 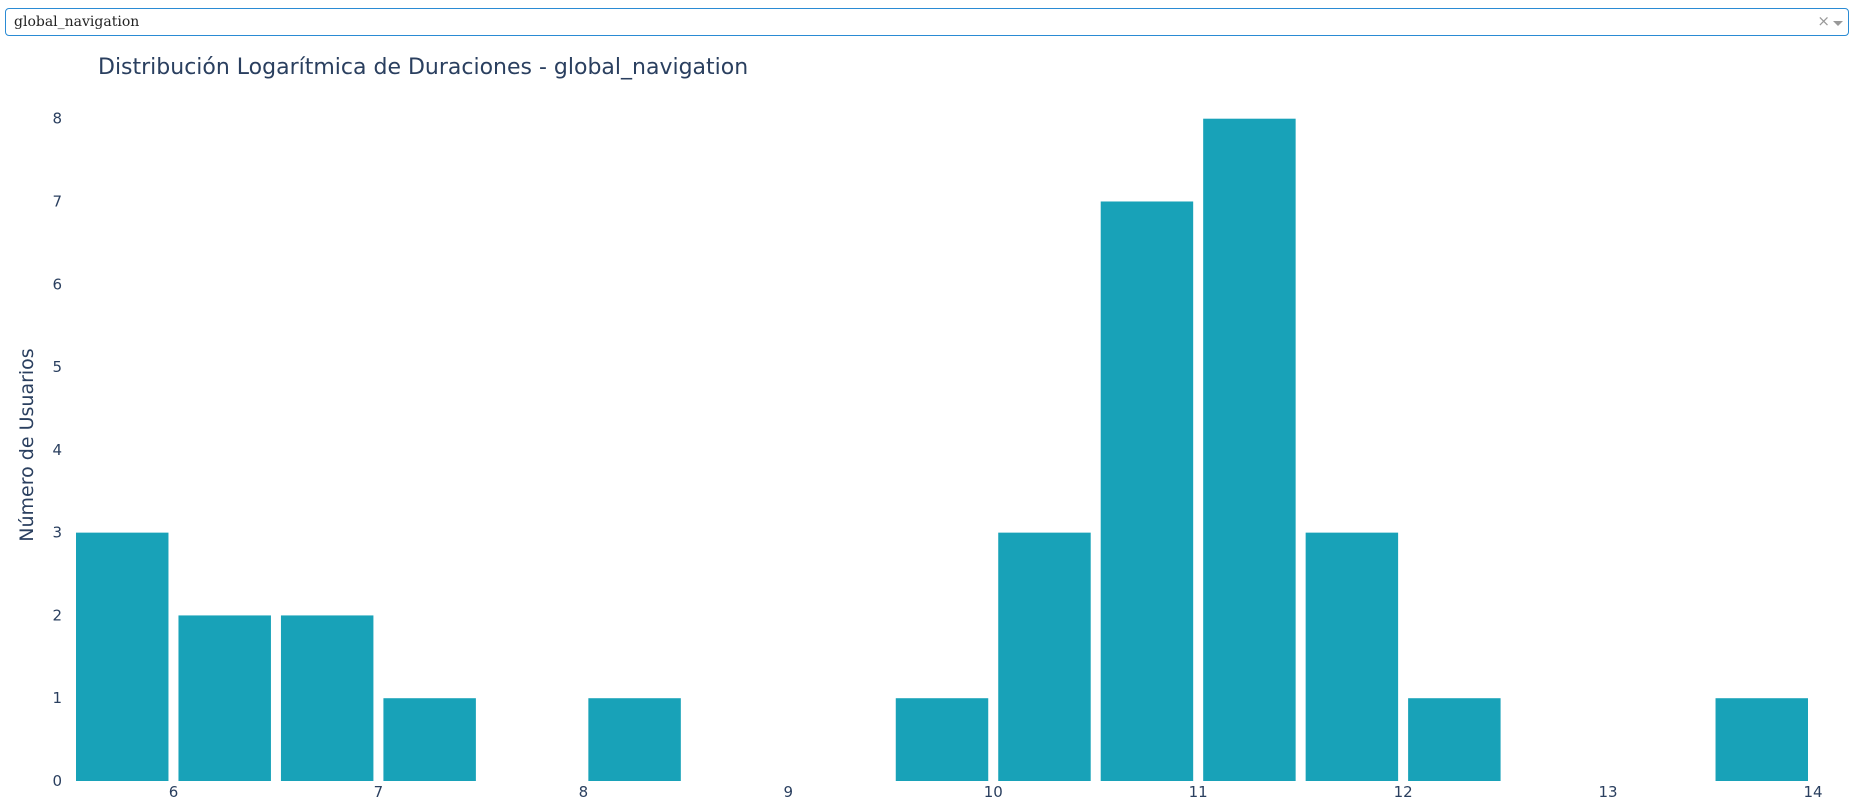 What do you see at coordinates (789, 792) in the screenshot?
I see `x-tick-label: 9` at bounding box center [789, 792].